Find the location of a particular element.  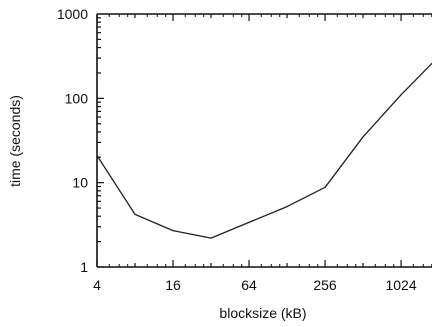

x-tick-labels: 4 16 64 256 1024 is located at coordinates (255, 285).